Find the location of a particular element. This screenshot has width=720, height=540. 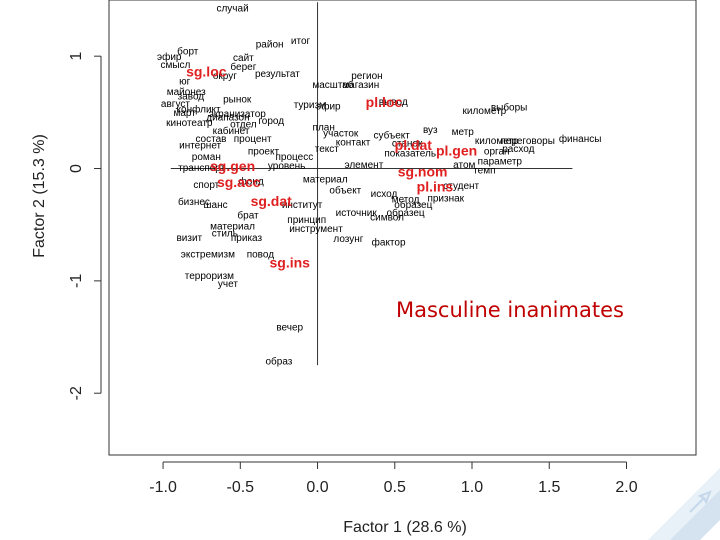

lexeme-point-label: берег is located at coordinates (243, 67).